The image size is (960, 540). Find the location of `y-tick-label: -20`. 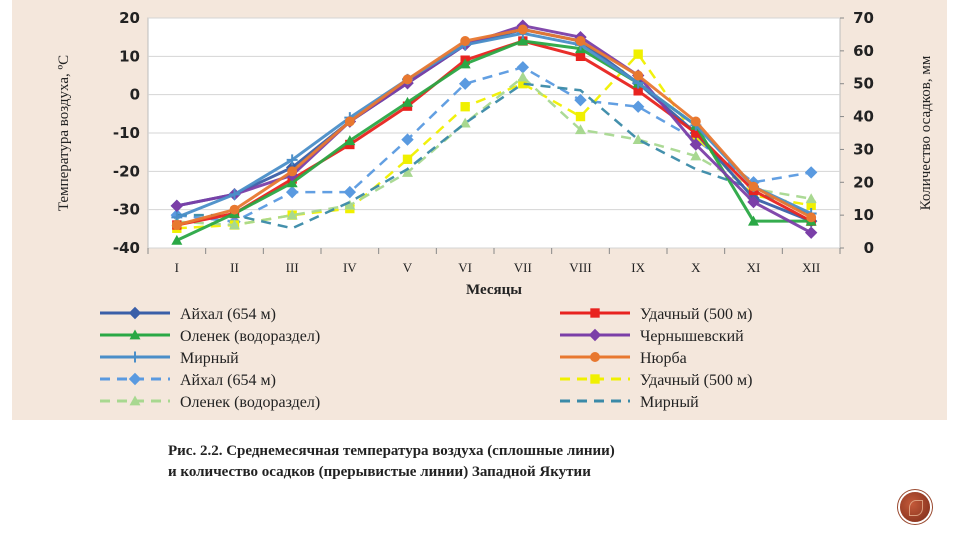

y-tick-label: -20 is located at coordinates (126, 171).